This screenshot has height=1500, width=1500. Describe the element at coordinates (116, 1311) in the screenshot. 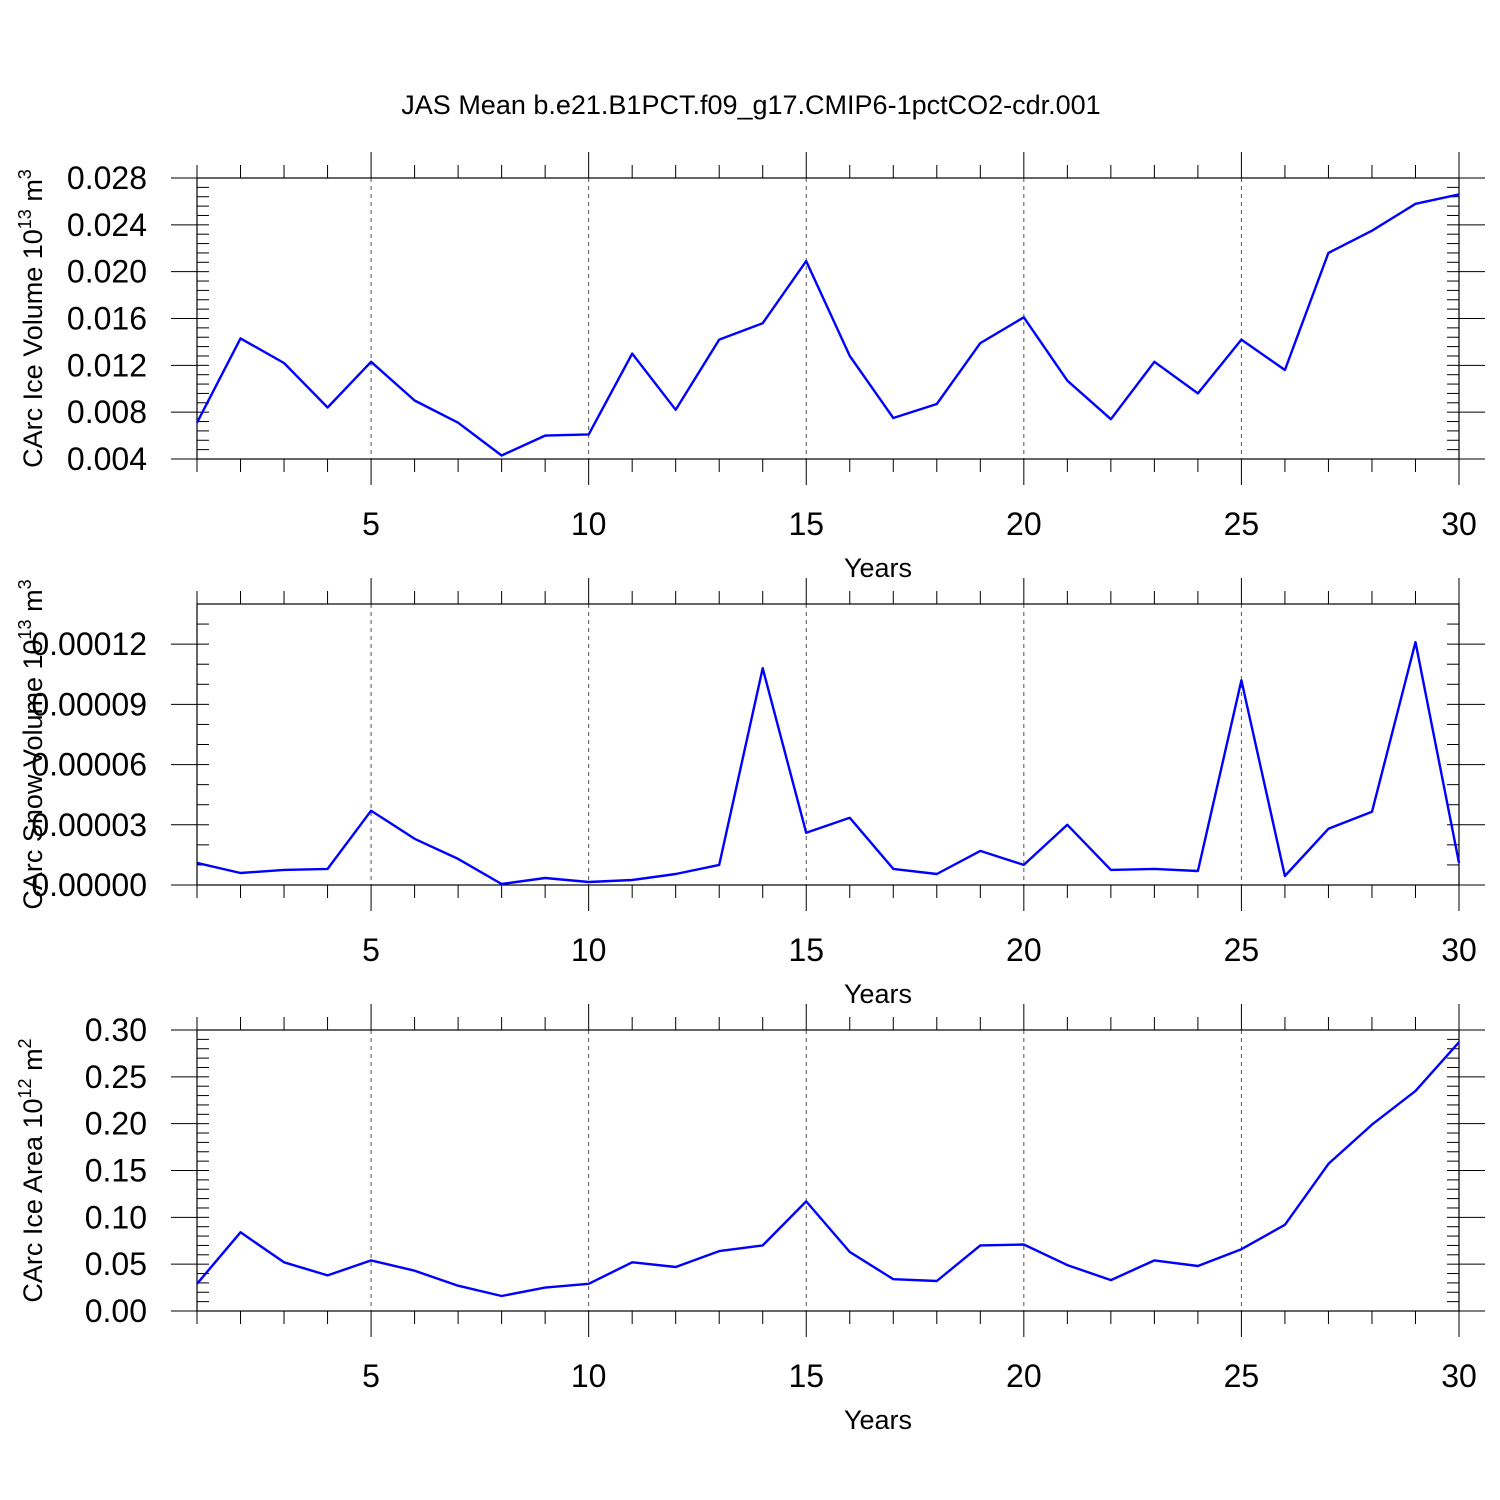

I see `y-tick-label: 0.00` at that location.